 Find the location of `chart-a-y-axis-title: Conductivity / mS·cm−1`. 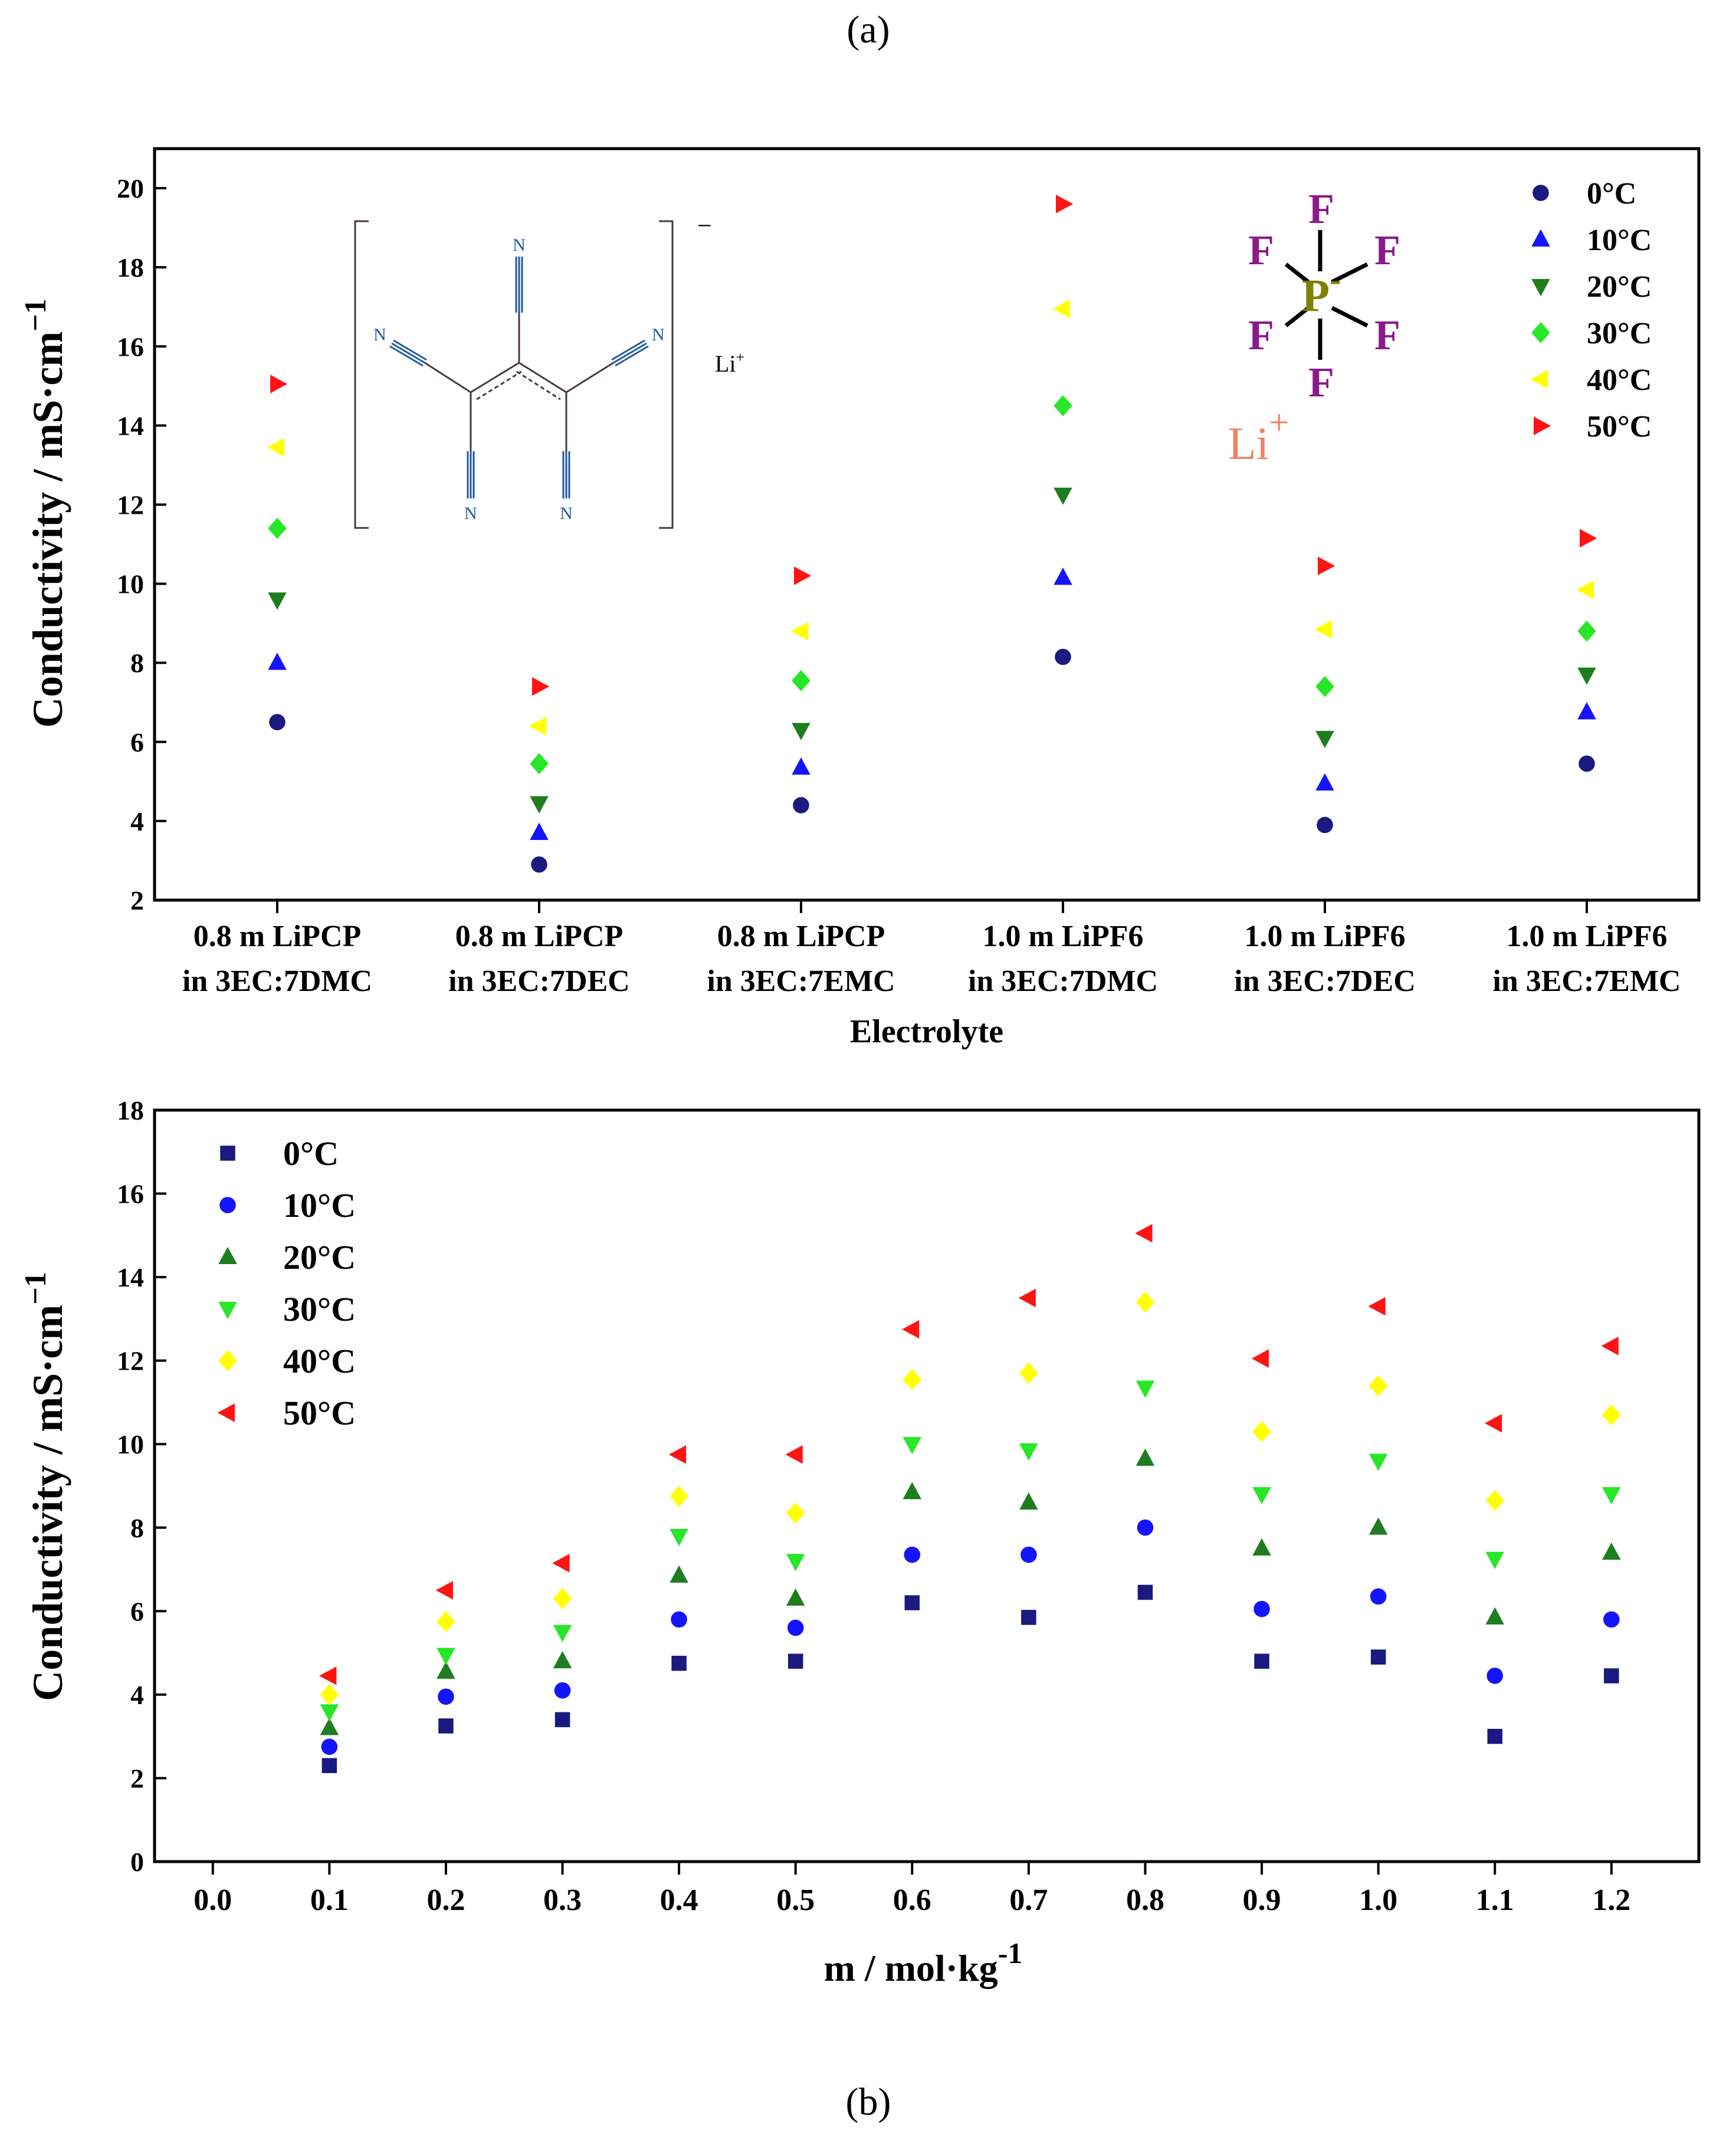

chart-a-y-axis-title: Conductivity / mS·cm−1 is located at coordinates (45, 513).